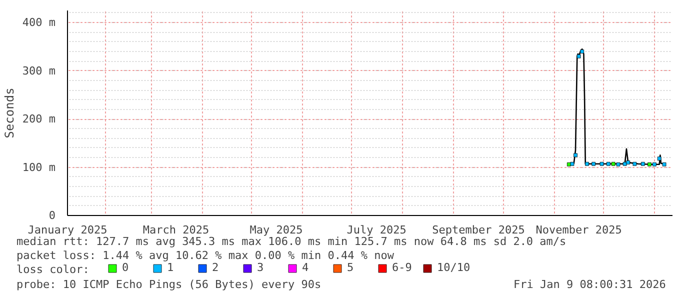 The image size is (697, 297). Describe the element at coordinates (276, 230) in the screenshot. I see `x-tick-label: May 2025` at that location.